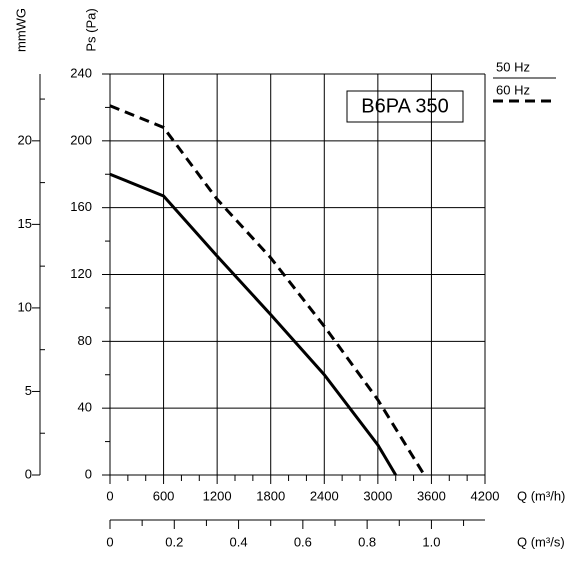 The width and height of the screenshot is (585, 567). What do you see at coordinates (81, 139) in the screenshot?
I see `y-tick-label: 200` at bounding box center [81, 139].